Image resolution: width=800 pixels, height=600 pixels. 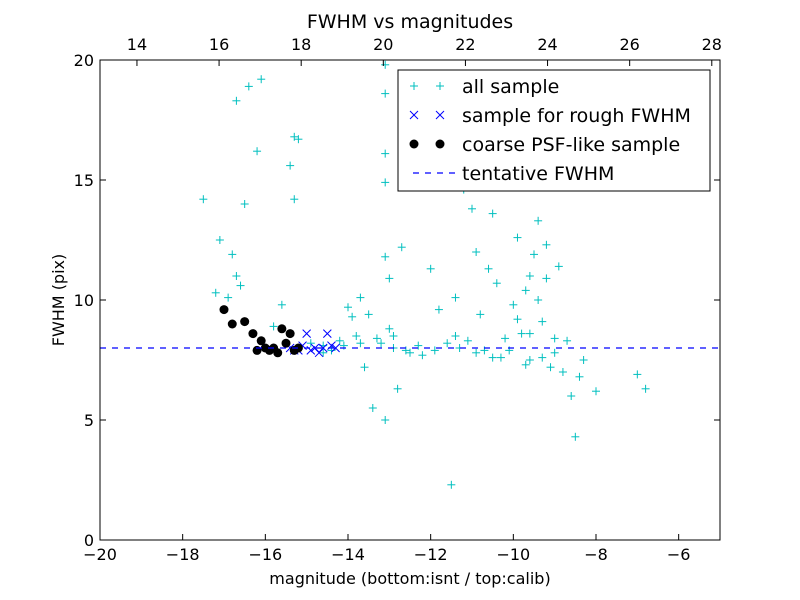 I want to click on y-tick-label: 15, so click(x=84, y=180).